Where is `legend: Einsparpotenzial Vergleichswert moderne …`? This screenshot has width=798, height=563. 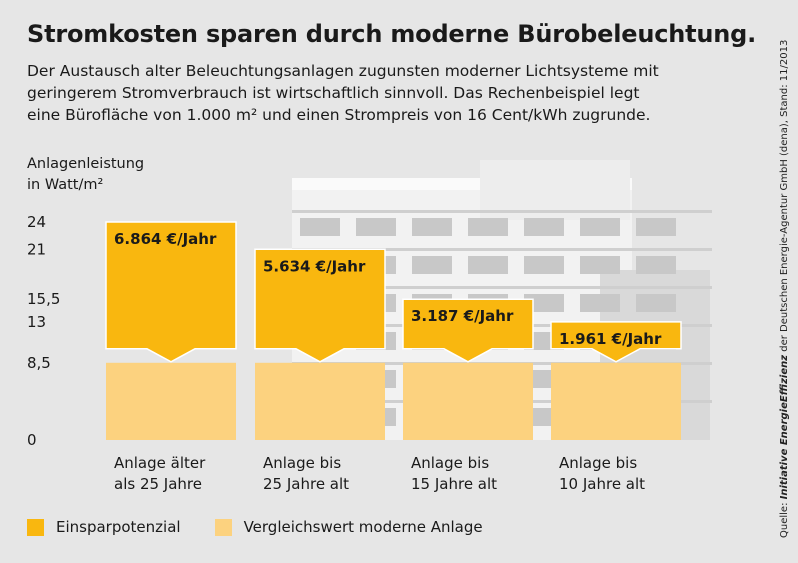
legend: Einsparpotenzial Vergleichswert moderne … is located at coordinates (272, 527).